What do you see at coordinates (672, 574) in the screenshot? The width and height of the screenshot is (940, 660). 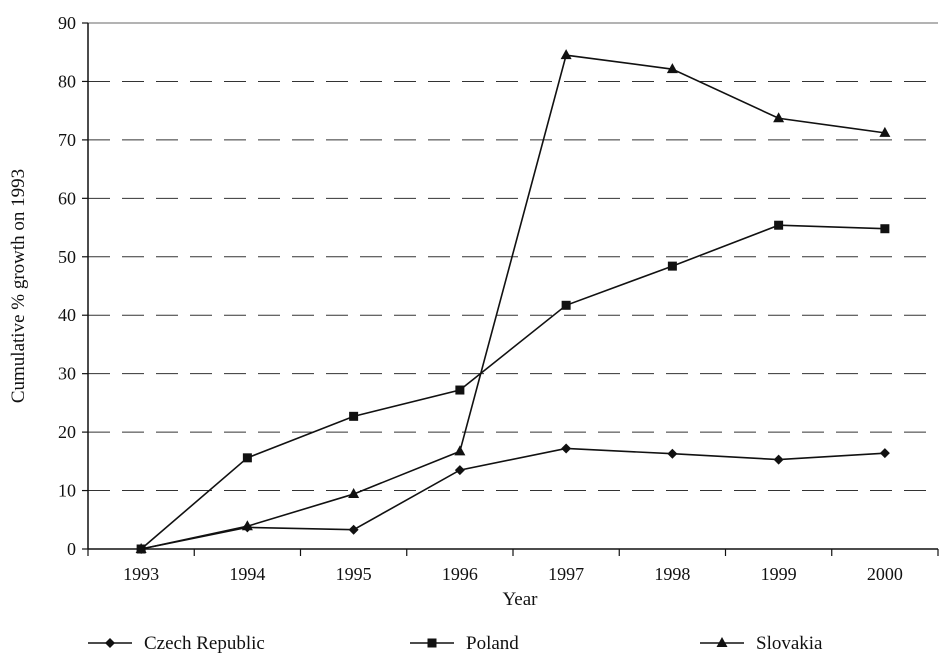 I see `x-tick-label: 1998` at bounding box center [672, 574].